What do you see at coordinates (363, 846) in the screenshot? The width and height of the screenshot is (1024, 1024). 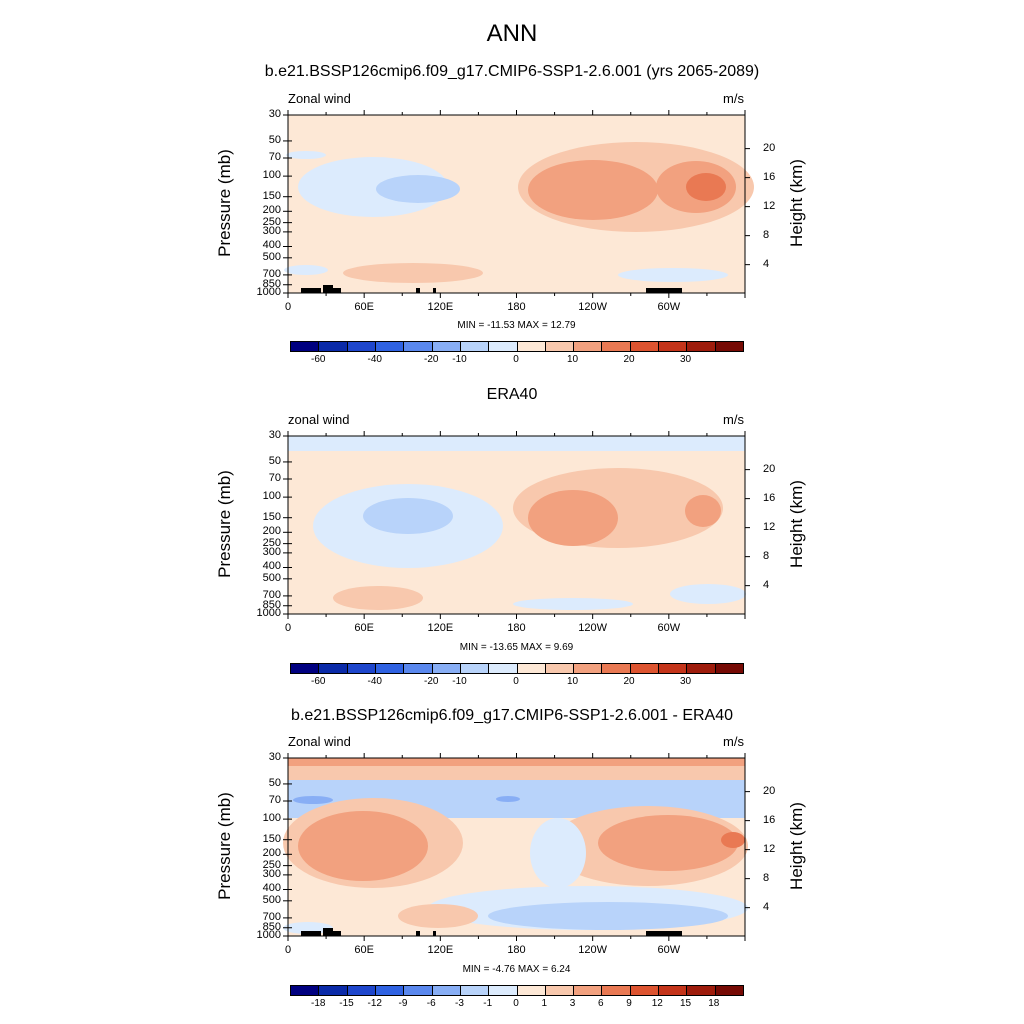 I see `positive-core` at bounding box center [363, 846].